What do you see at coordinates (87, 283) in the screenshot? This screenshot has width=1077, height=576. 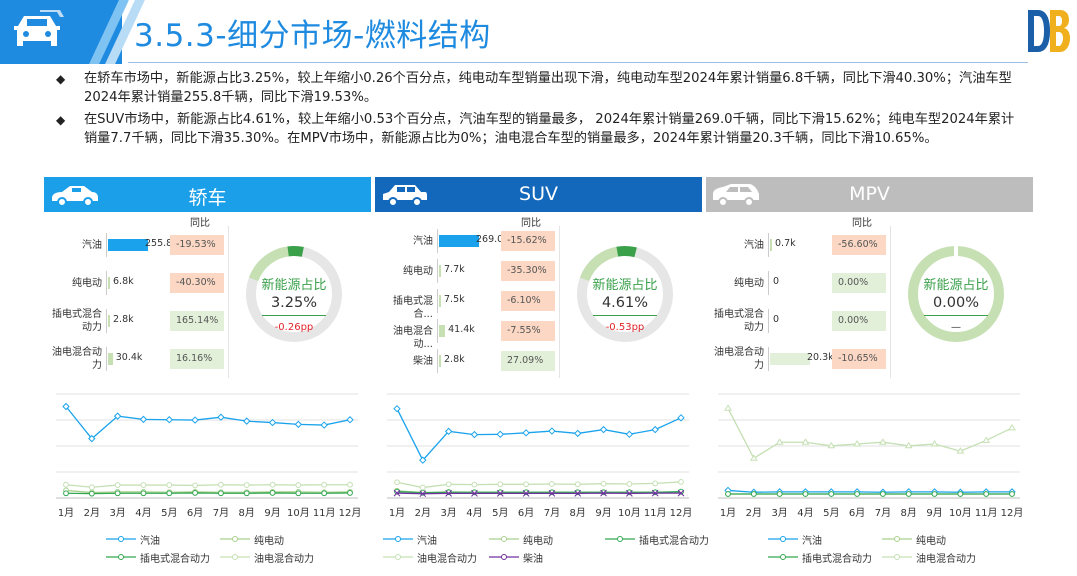 I see `sedan-fuel-label: 纯电动` at bounding box center [87, 283].